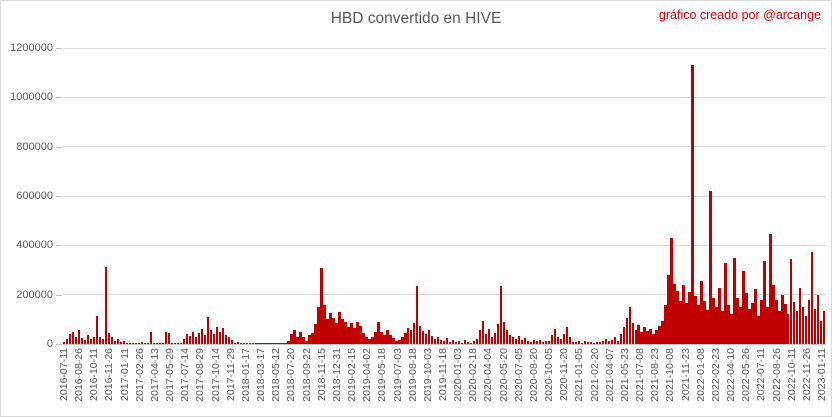  I want to click on x-axis-tick-label: 2022-08-26, so click(776, 375).